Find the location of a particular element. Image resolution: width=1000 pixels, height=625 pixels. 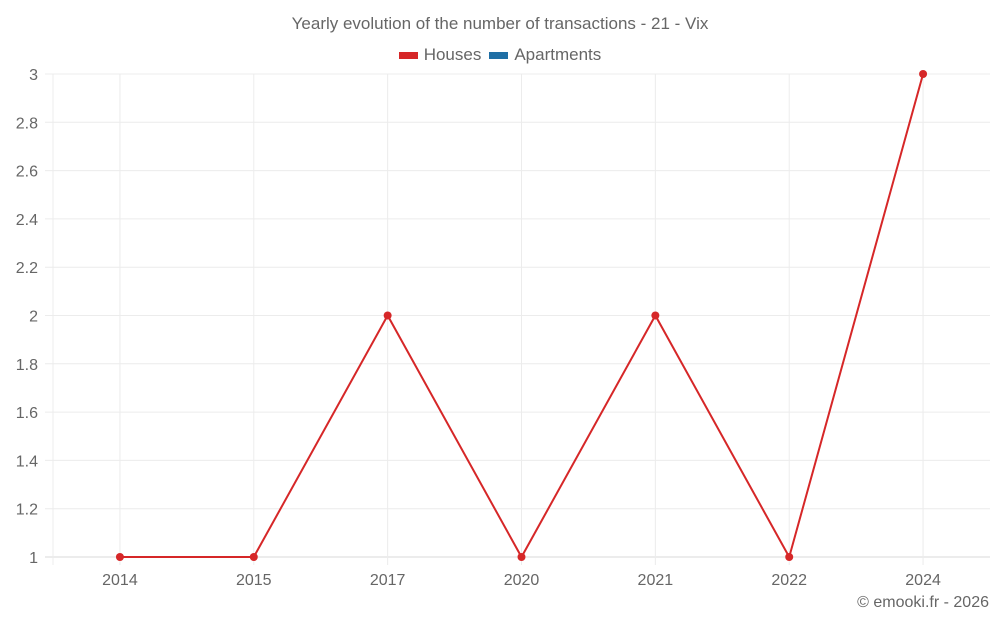

legend-item-houses: Houses is located at coordinates (440, 55).